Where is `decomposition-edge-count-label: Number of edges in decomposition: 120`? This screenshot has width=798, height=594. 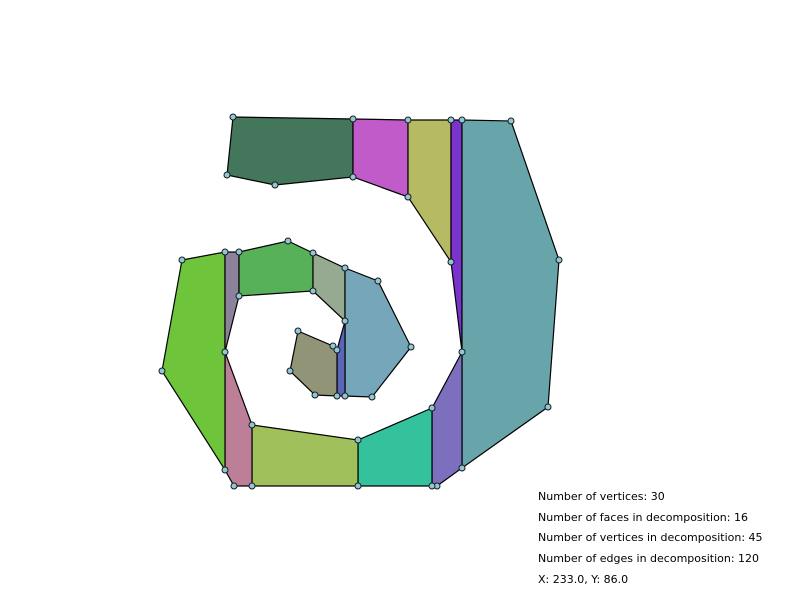 decomposition-edge-count-label: Number of edges in decomposition: 120 is located at coordinates (649, 559).